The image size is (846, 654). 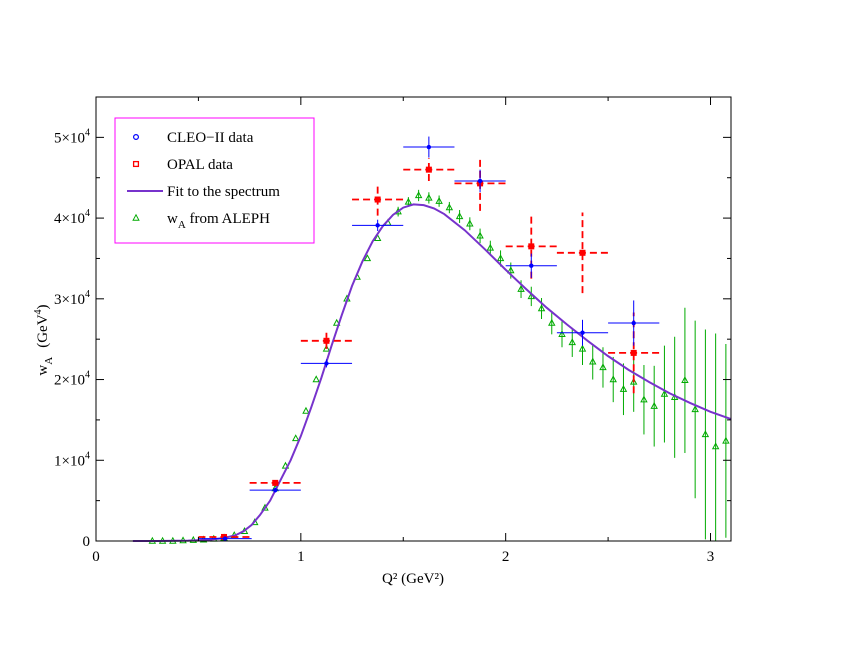 I want to click on legend-label-main-cleo: CLEO−II data, so click(x=210, y=138).